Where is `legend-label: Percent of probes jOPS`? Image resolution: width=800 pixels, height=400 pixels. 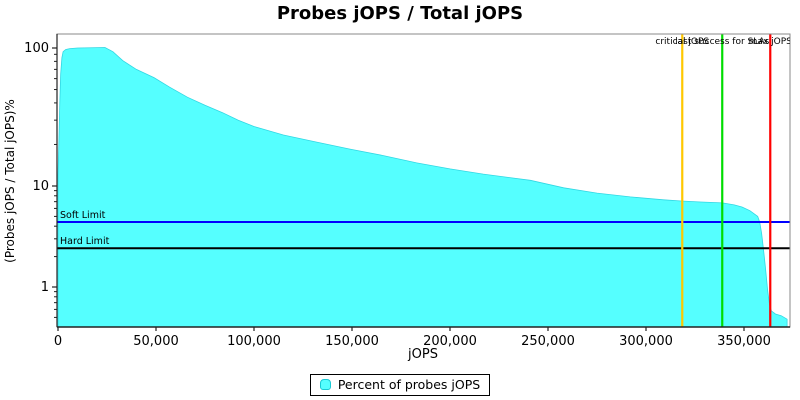
legend-label: Percent of probes jOPS is located at coordinates (409, 384).